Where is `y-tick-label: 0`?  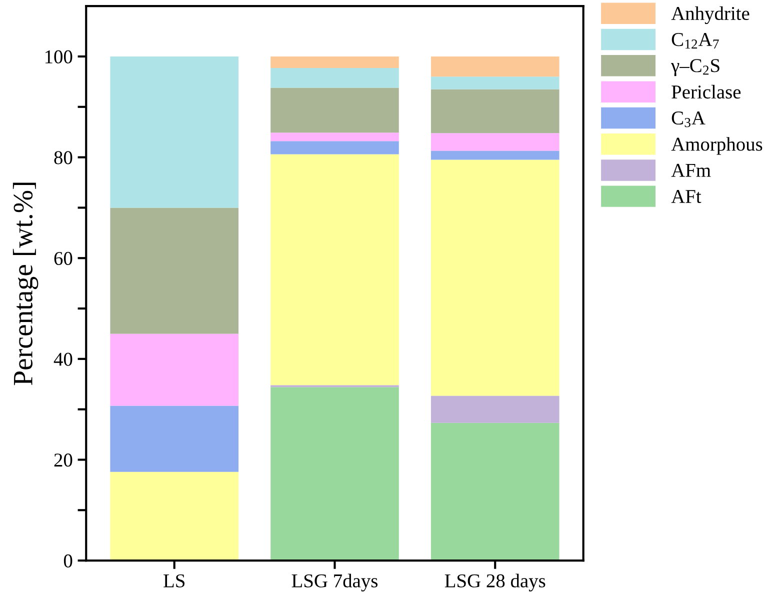 y-tick-label: 0 is located at coordinates (68, 561).